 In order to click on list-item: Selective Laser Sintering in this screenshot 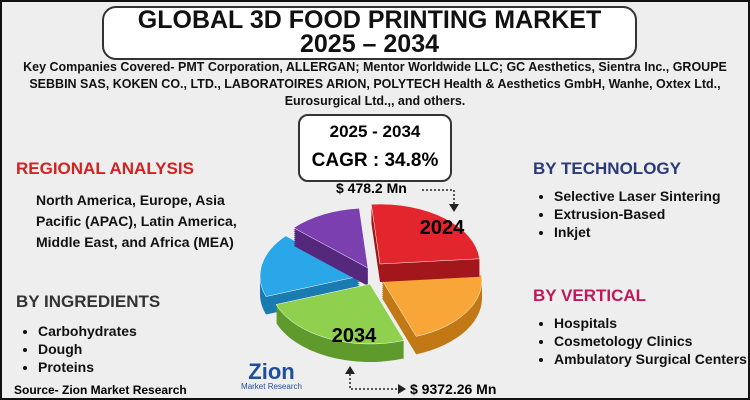, I will do `click(649, 196)`.